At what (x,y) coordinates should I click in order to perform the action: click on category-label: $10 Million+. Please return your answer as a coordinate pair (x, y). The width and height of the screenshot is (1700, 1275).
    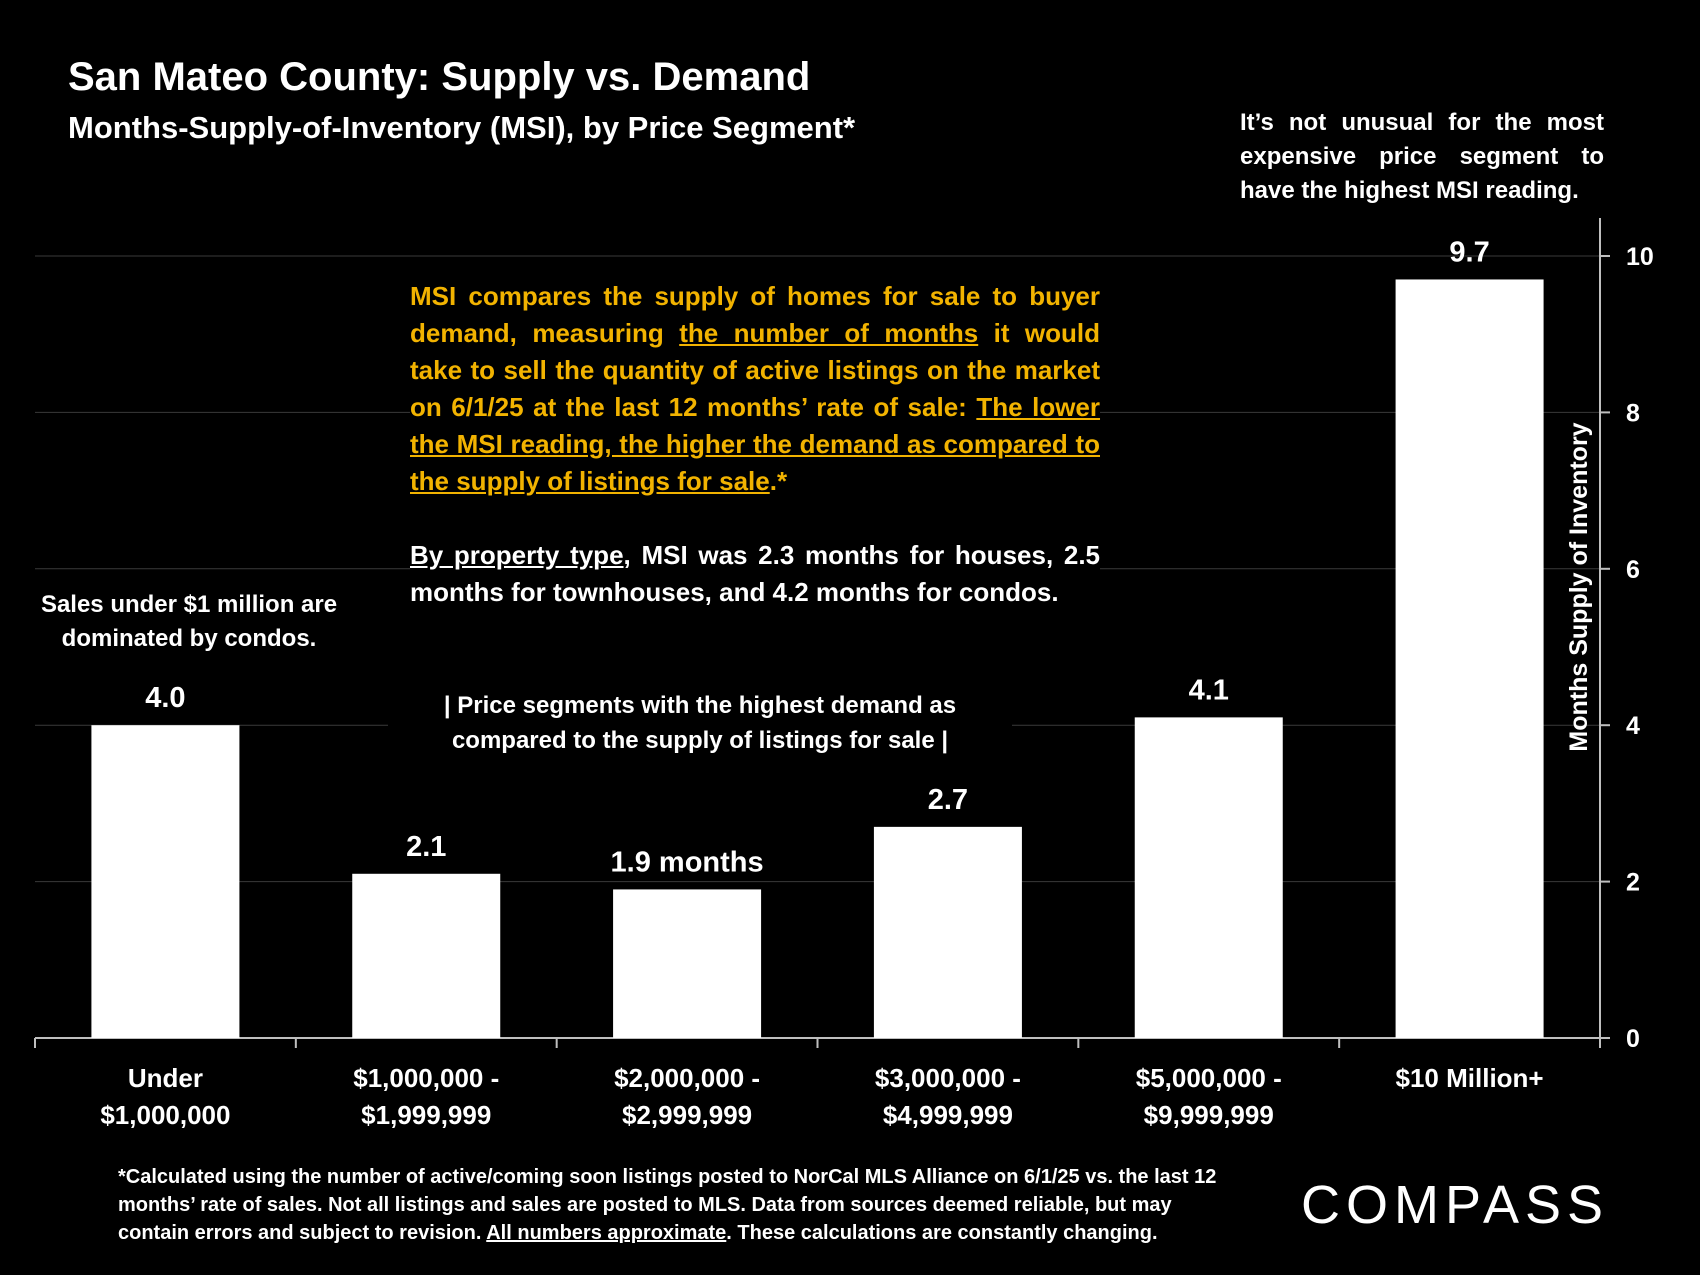
    Looking at the image, I should click on (1470, 1078).